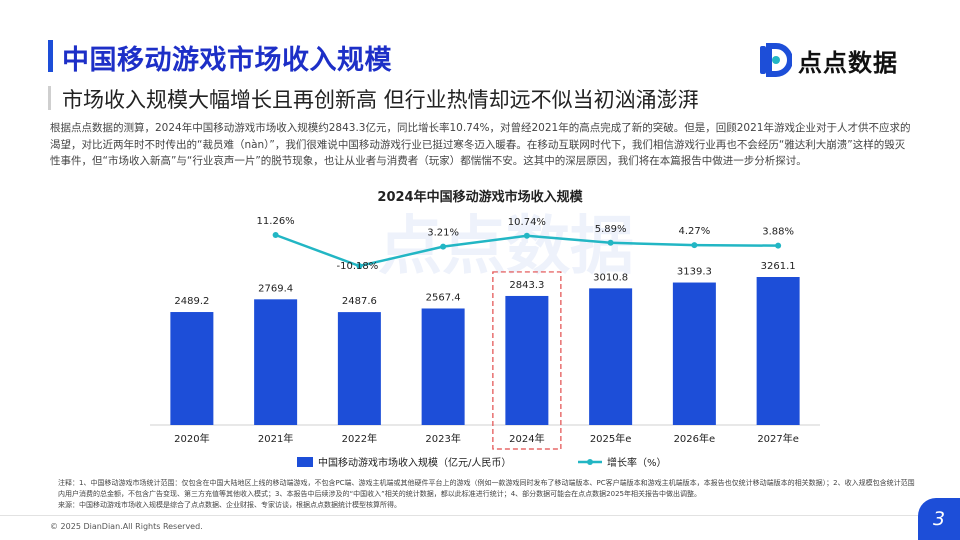 The width and height of the screenshot is (960, 540). I want to click on bar-value-label: 3139.3, so click(694, 272).